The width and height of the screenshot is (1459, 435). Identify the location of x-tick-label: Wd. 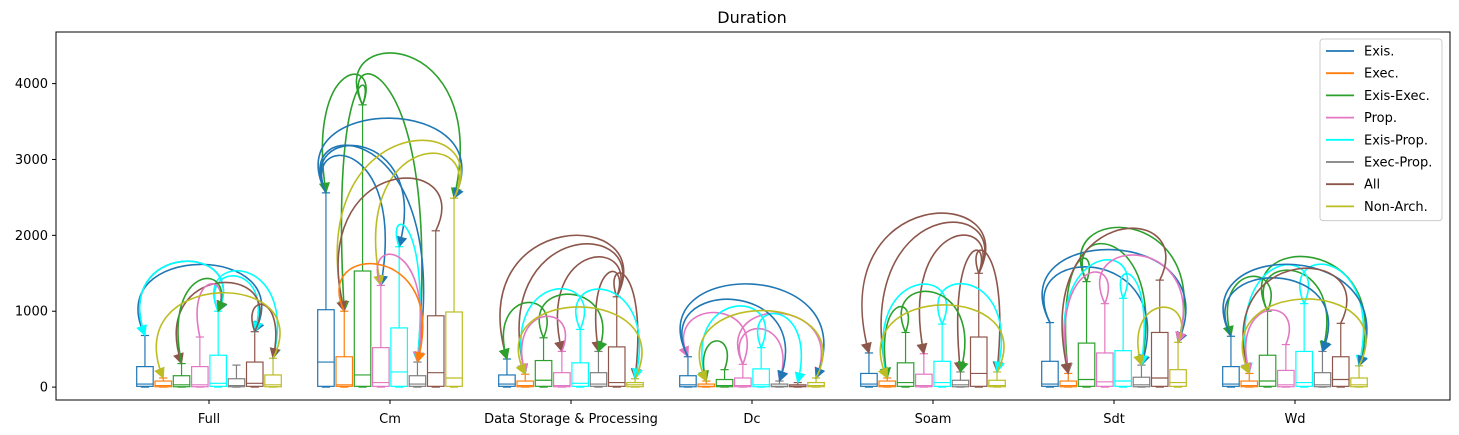
(1294, 419).